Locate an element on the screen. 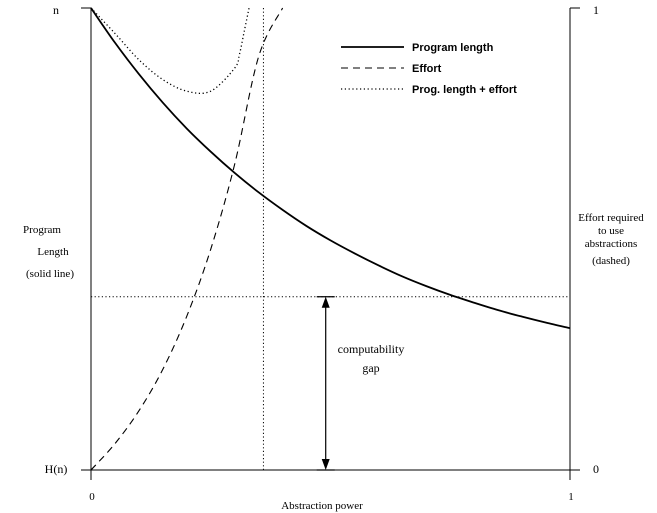  right-axis-bottom-label: 0 is located at coordinates (596, 469).